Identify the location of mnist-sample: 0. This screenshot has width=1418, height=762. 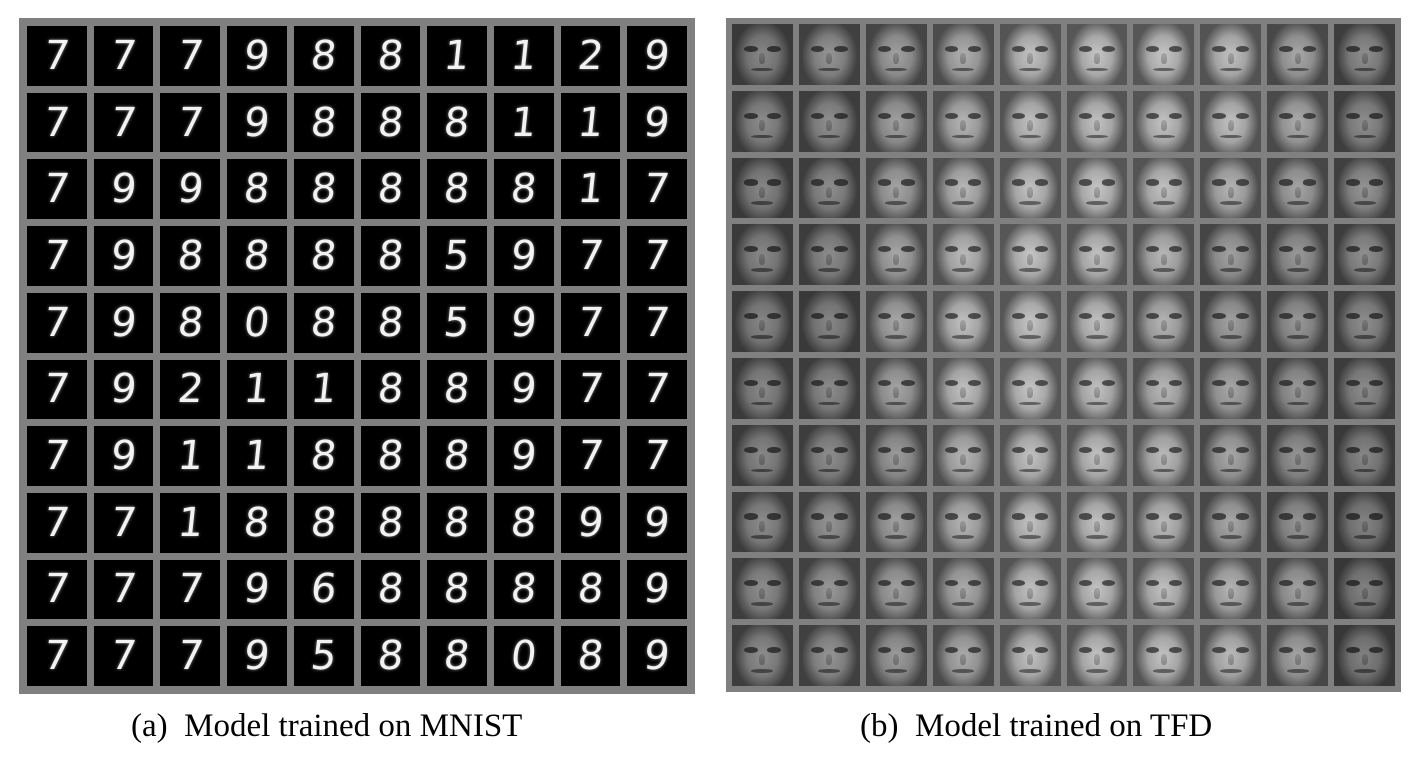
(257, 322).